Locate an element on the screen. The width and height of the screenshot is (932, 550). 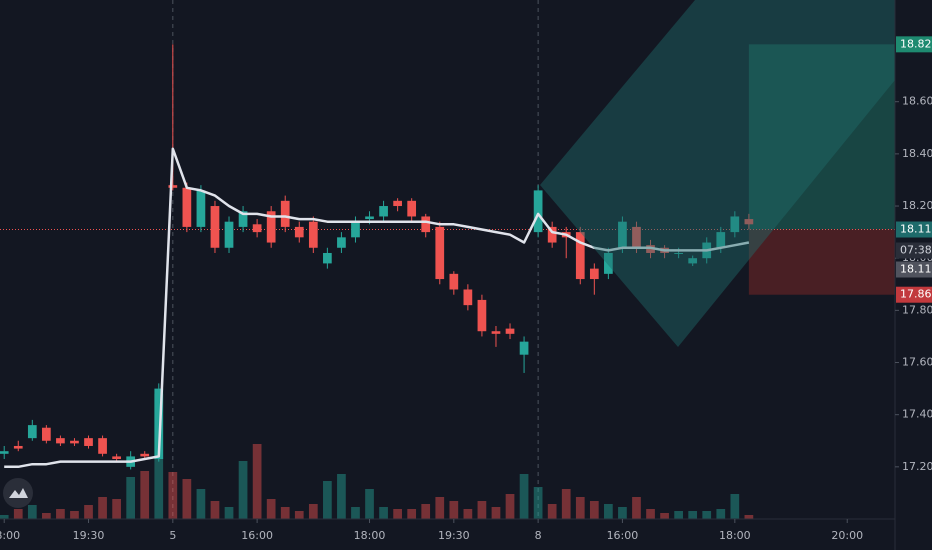
entry-label: 18.11 is located at coordinates (916, 229).